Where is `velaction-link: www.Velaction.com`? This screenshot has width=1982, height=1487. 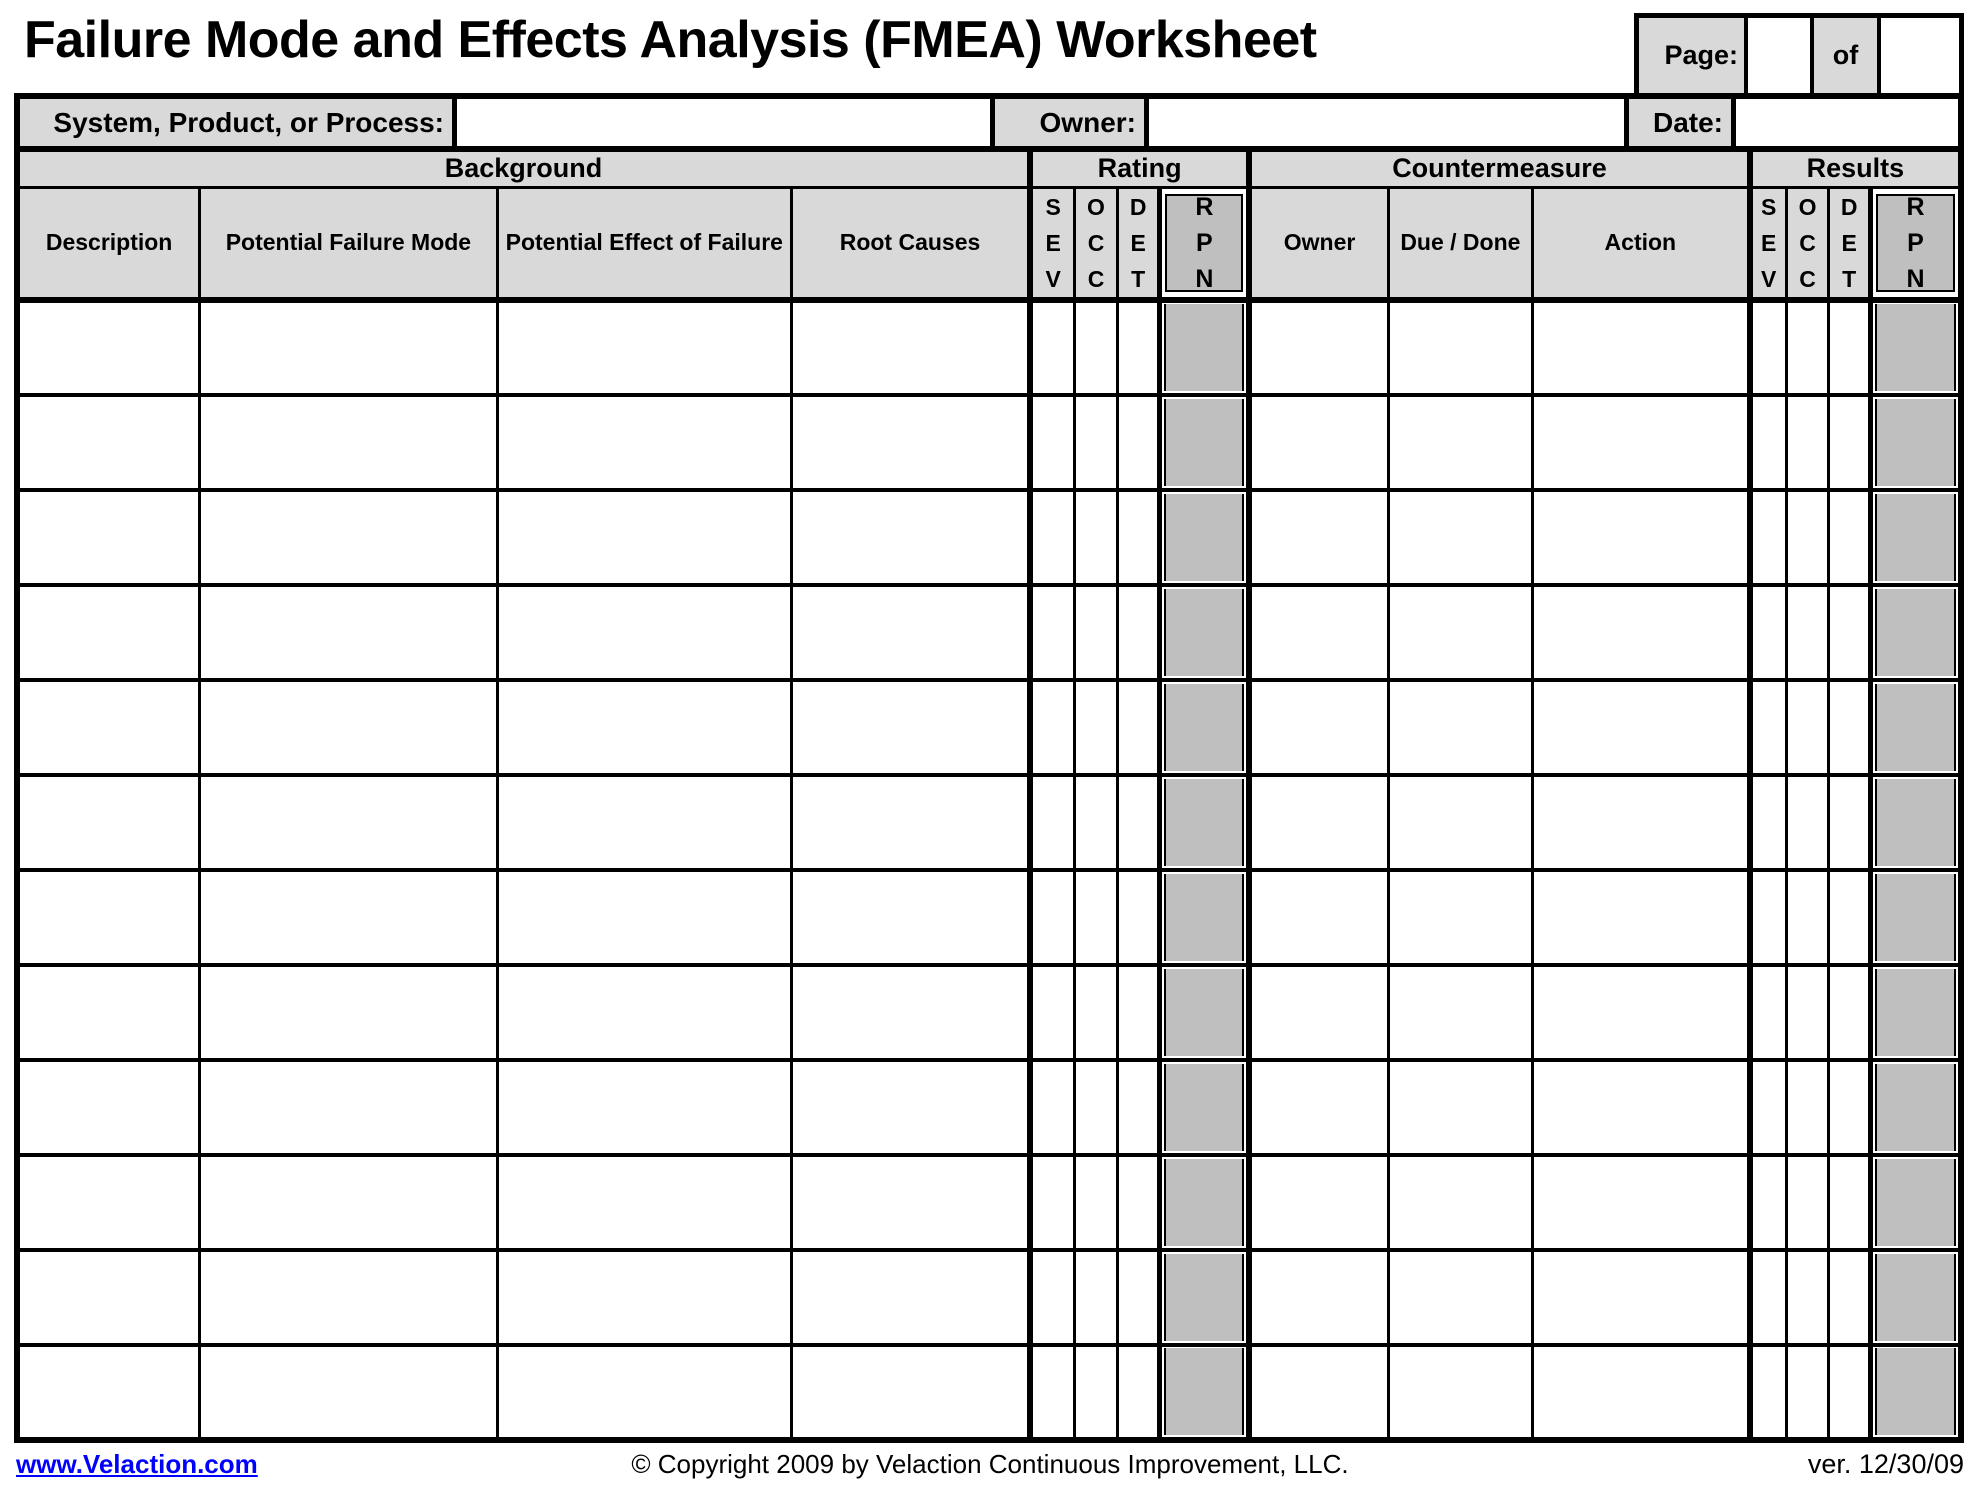 velaction-link: www.Velaction.com is located at coordinates (137, 1463).